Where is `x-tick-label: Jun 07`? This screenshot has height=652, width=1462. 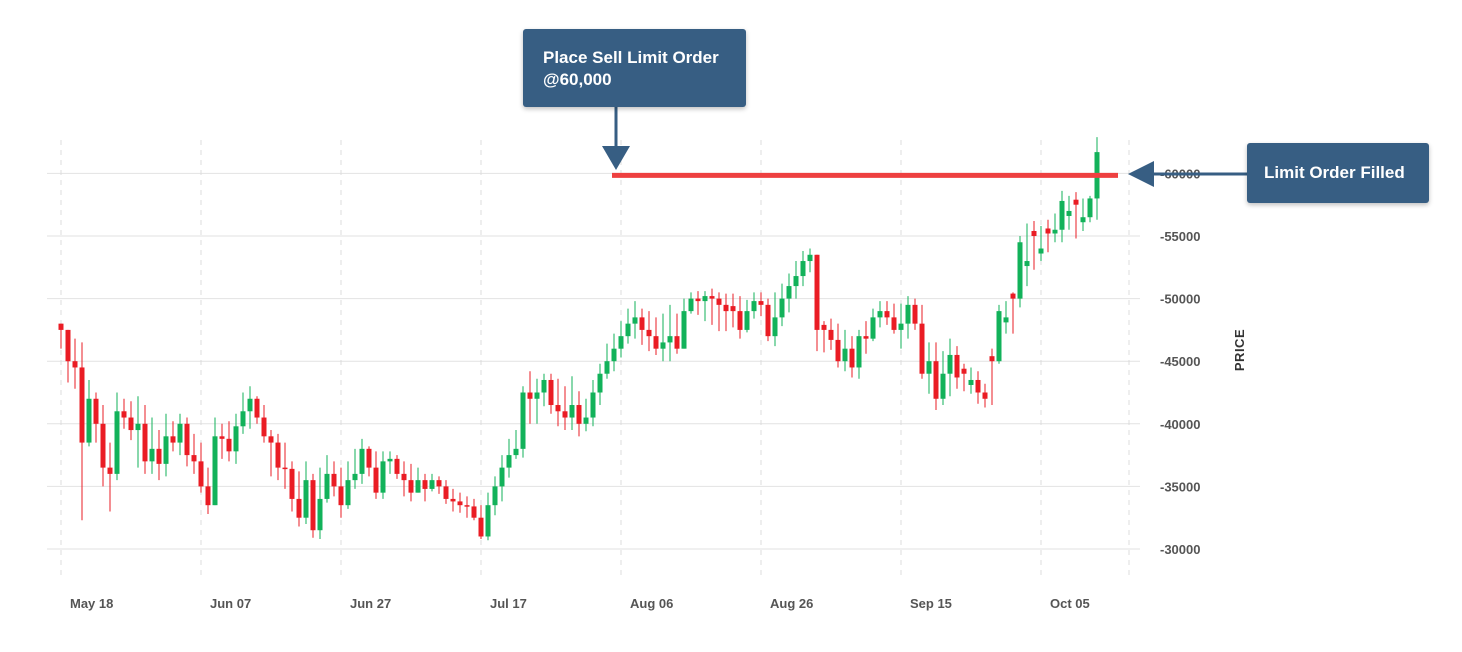 x-tick-label: Jun 07 is located at coordinates (230, 603).